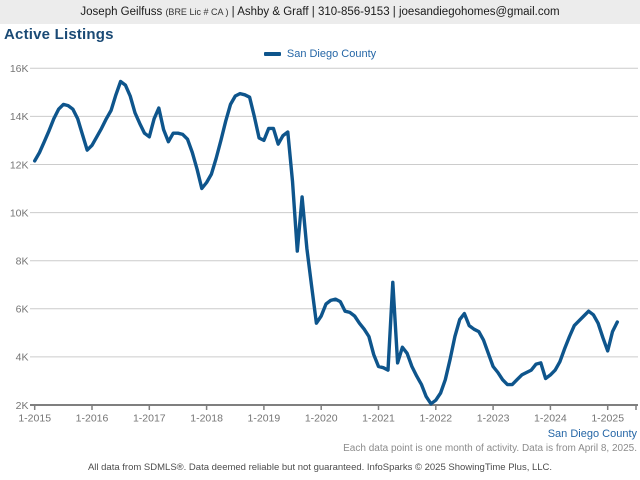  Describe the element at coordinates (321, 419) in the screenshot. I see `x-tick-label: 1-2020` at that location.